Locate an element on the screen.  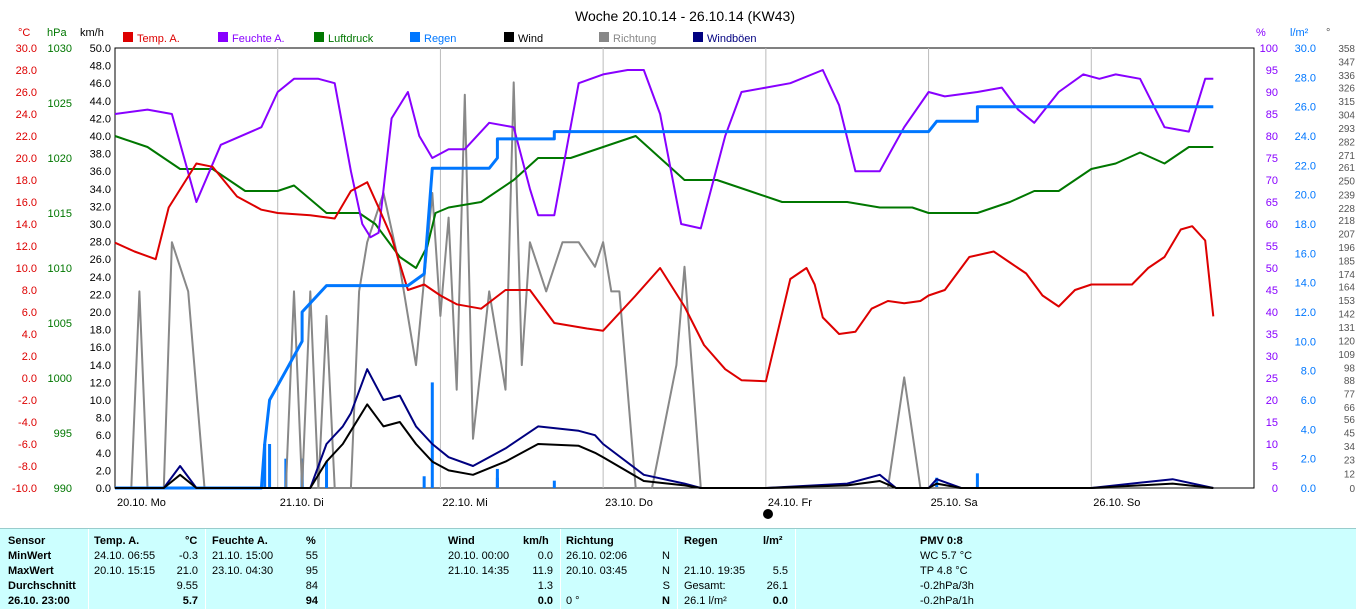
temp-tick-label: 0.0 is located at coordinates (29, 379).